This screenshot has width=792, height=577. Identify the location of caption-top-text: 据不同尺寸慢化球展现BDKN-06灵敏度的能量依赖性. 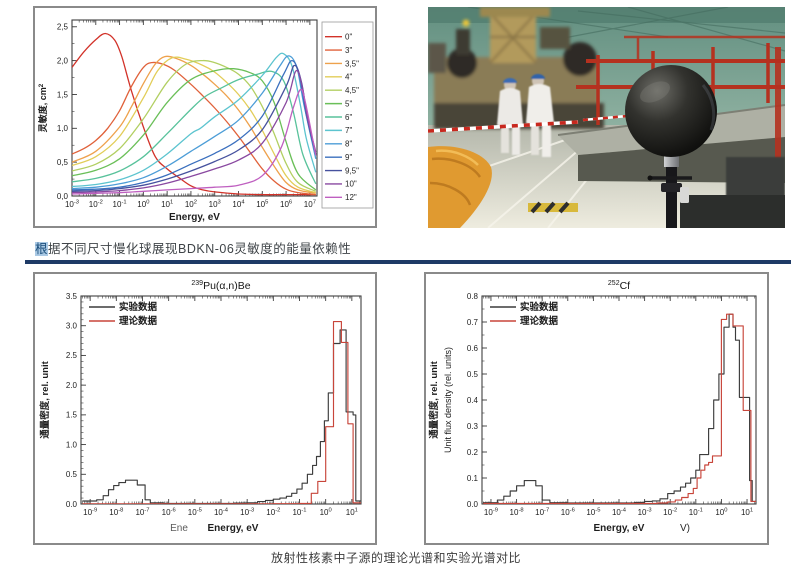
(200, 249).